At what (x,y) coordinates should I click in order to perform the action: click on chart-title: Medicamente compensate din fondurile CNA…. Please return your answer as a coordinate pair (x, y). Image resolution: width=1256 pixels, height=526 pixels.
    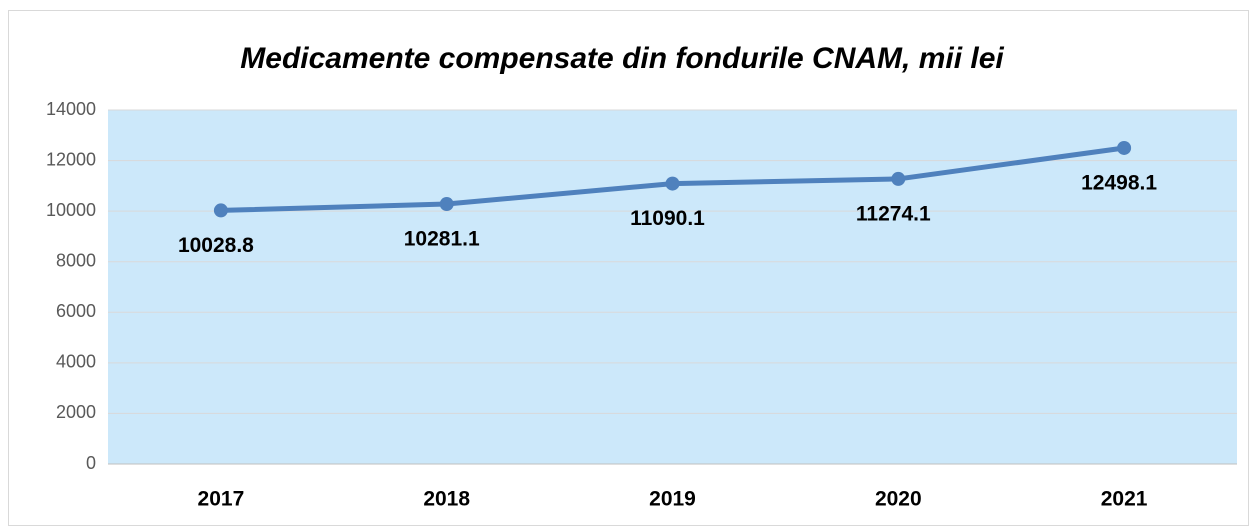
    Looking at the image, I should click on (622, 58).